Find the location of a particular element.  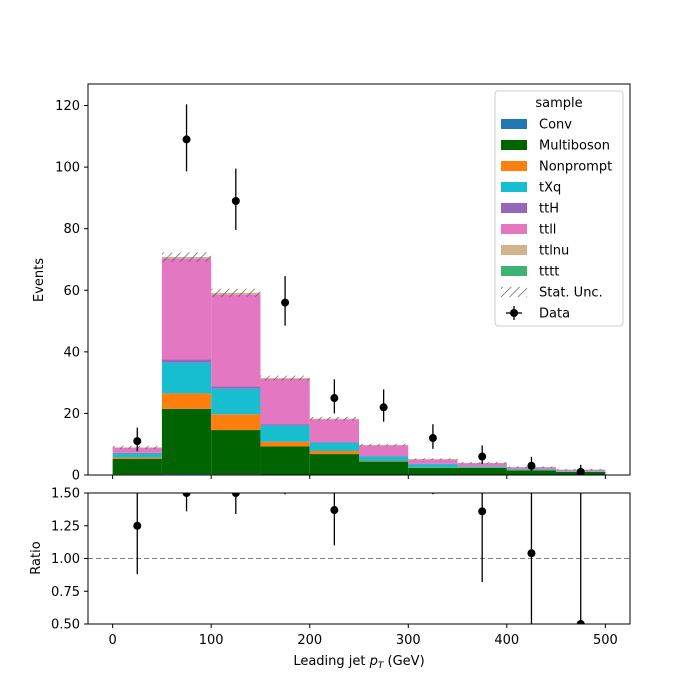

ratio-plot-area is located at coordinates (359, 558).